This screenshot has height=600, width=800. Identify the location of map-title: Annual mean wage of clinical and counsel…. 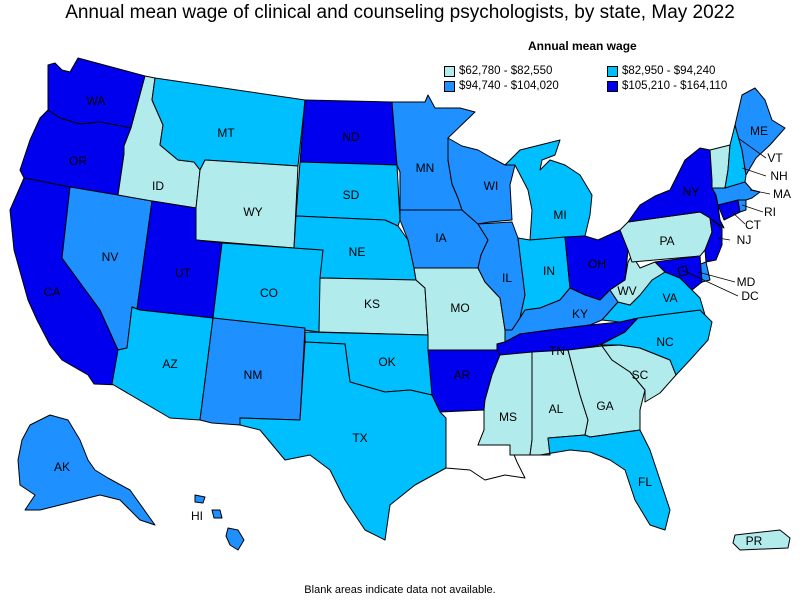
(400, 12).